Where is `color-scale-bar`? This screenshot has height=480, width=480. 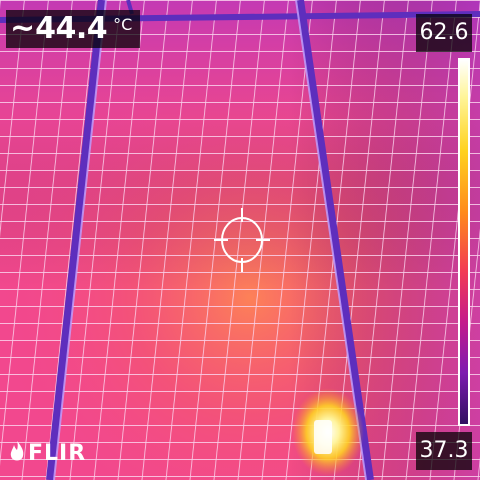 color-scale-bar is located at coordinates (464, 242).